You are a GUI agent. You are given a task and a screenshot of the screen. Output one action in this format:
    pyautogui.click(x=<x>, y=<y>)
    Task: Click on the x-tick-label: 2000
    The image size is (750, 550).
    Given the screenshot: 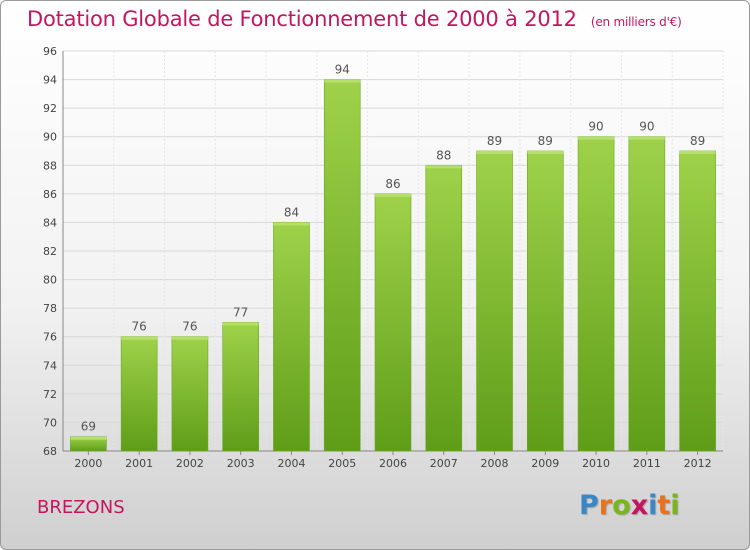 What is the action you would take?
    pyautogui.click(x=88, y=463)
    